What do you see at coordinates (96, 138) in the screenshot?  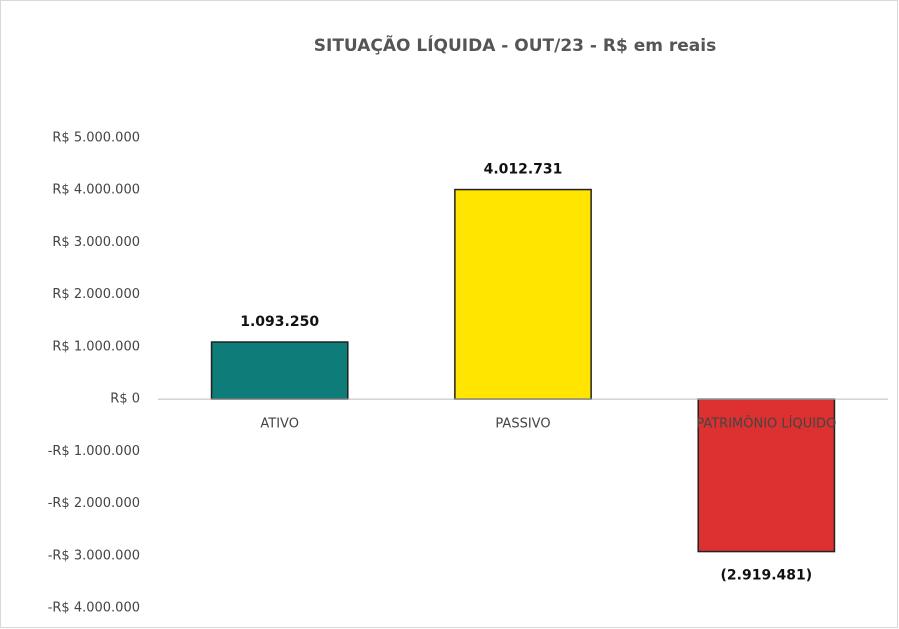 I see `y-tick-label: R$ 5.000.000` at bounding box center [96, 138].